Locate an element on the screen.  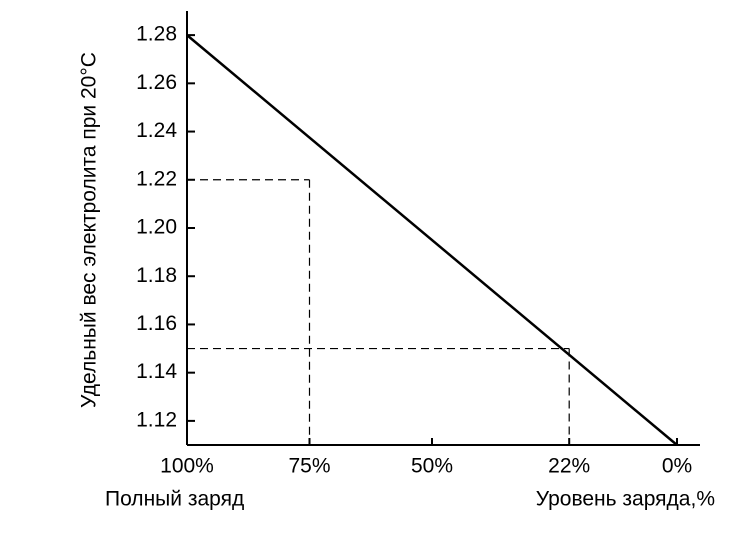
x-tick-label: 22% is located at coordinates (569, 466).